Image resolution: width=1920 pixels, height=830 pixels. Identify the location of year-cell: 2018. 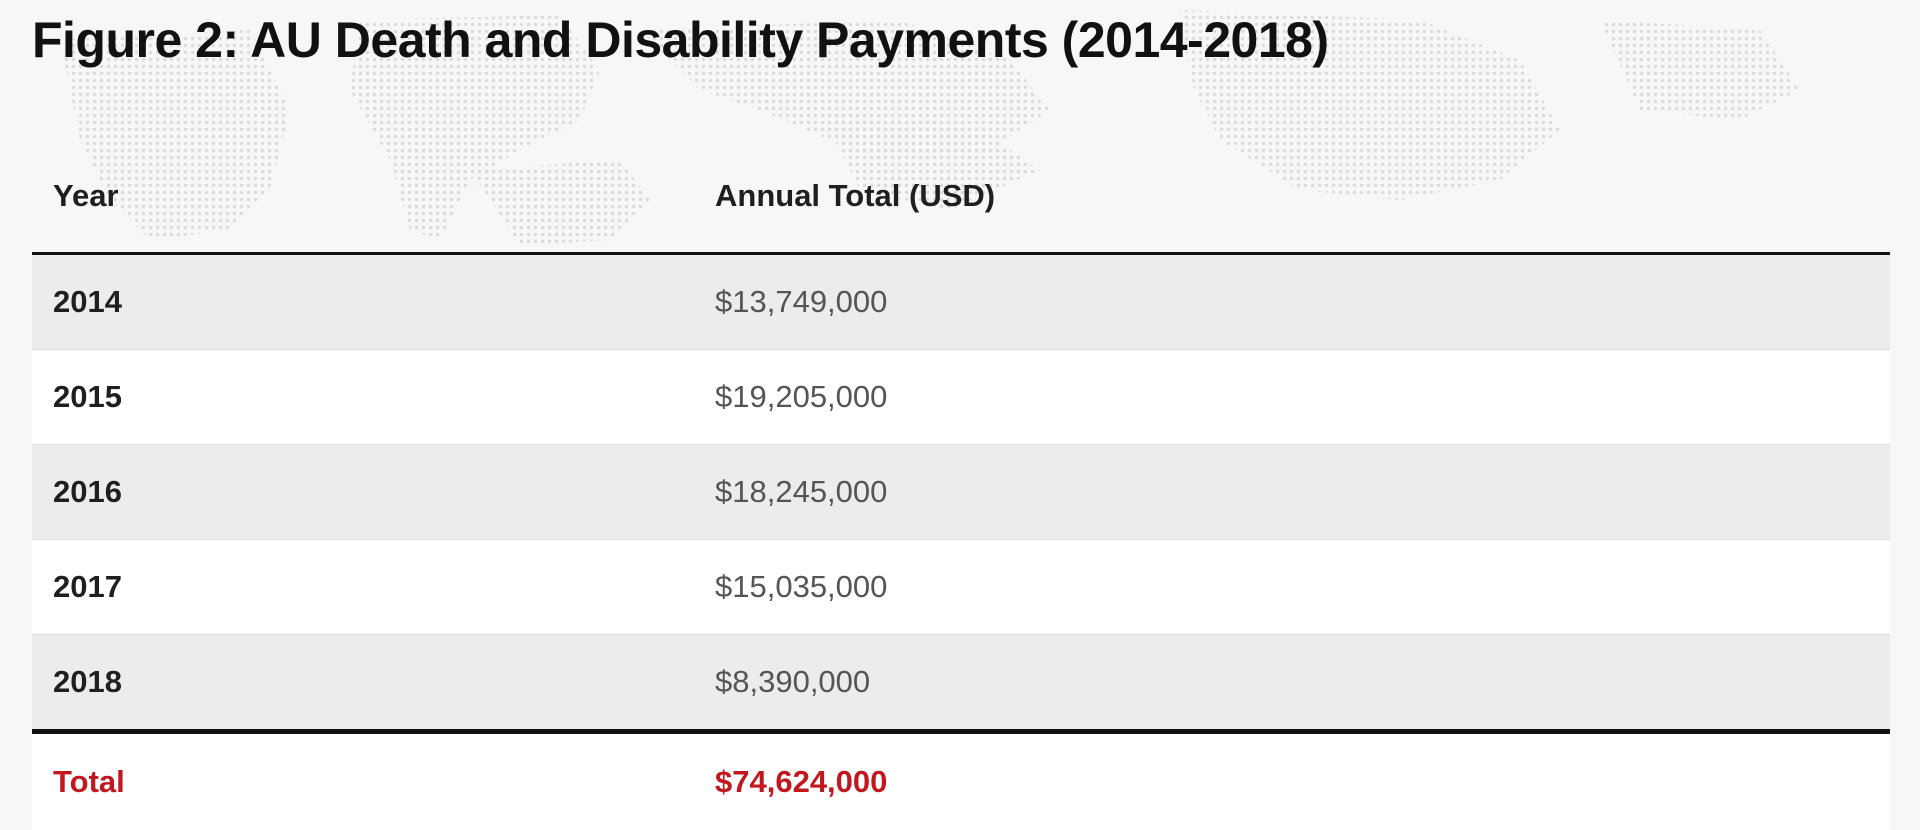
(363, 683).